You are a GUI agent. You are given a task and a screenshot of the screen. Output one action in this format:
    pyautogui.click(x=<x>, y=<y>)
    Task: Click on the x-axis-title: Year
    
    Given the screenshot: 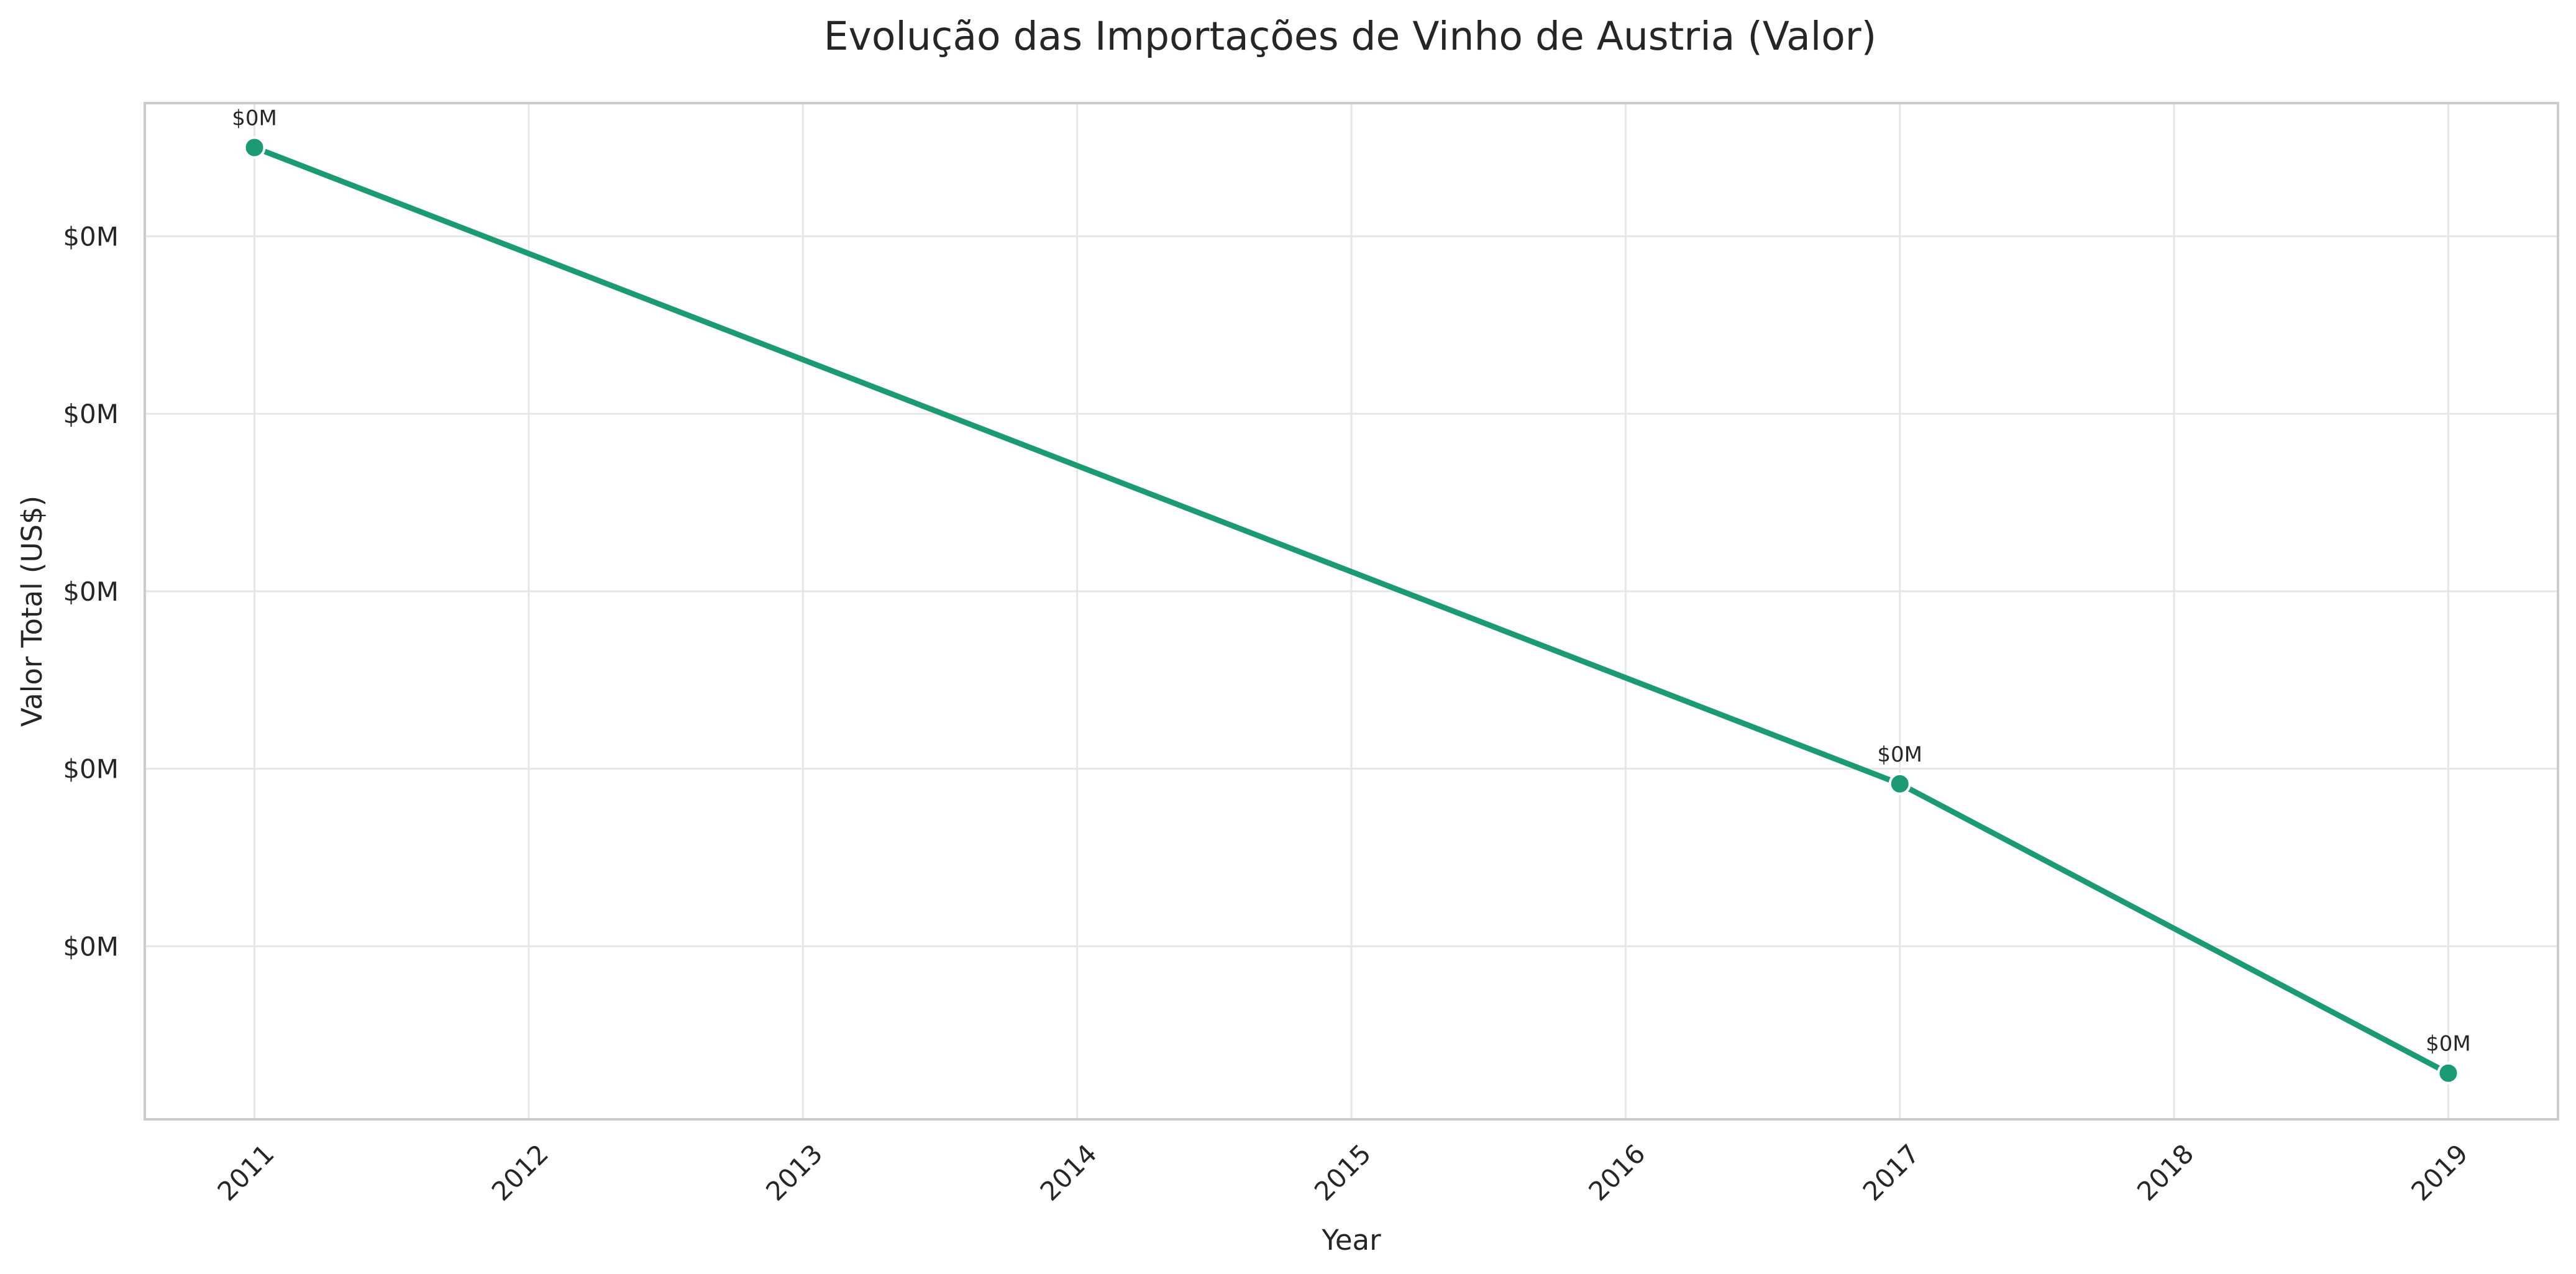 What is the action you would take?
    pyautogui.click(x=1351, y=1241)
    